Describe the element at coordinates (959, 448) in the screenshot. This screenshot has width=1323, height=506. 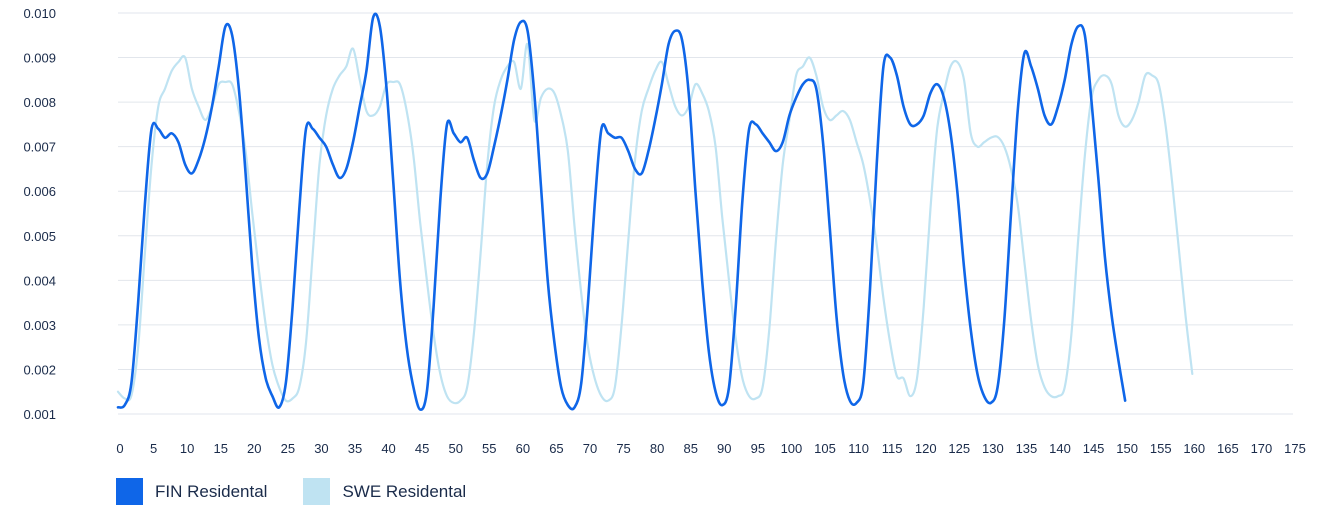
I see `x-tick-label: 125` at that location.